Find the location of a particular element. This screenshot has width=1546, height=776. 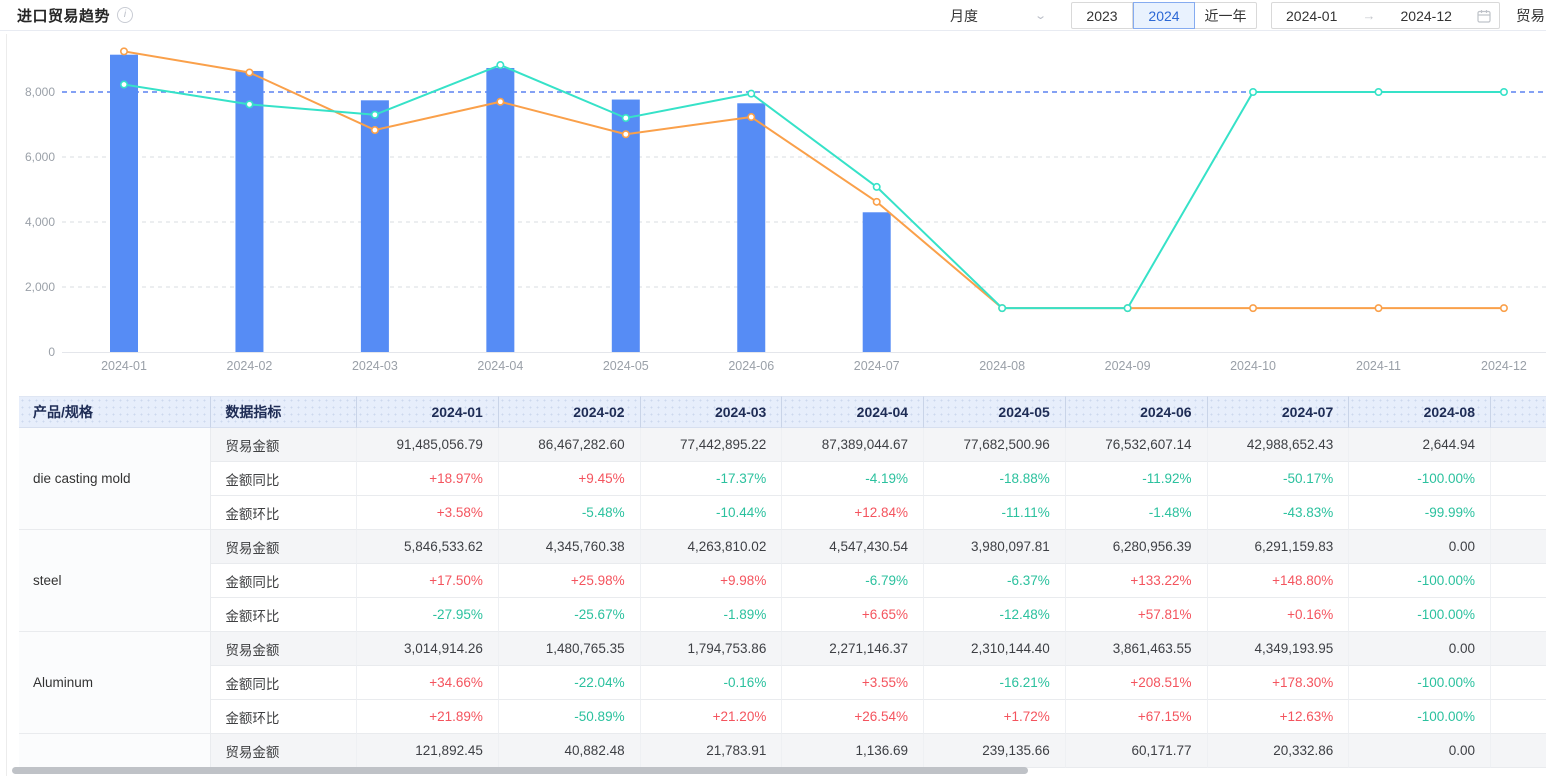

trade-label-cut: 贸易 is located at coordinates (1530, 17).